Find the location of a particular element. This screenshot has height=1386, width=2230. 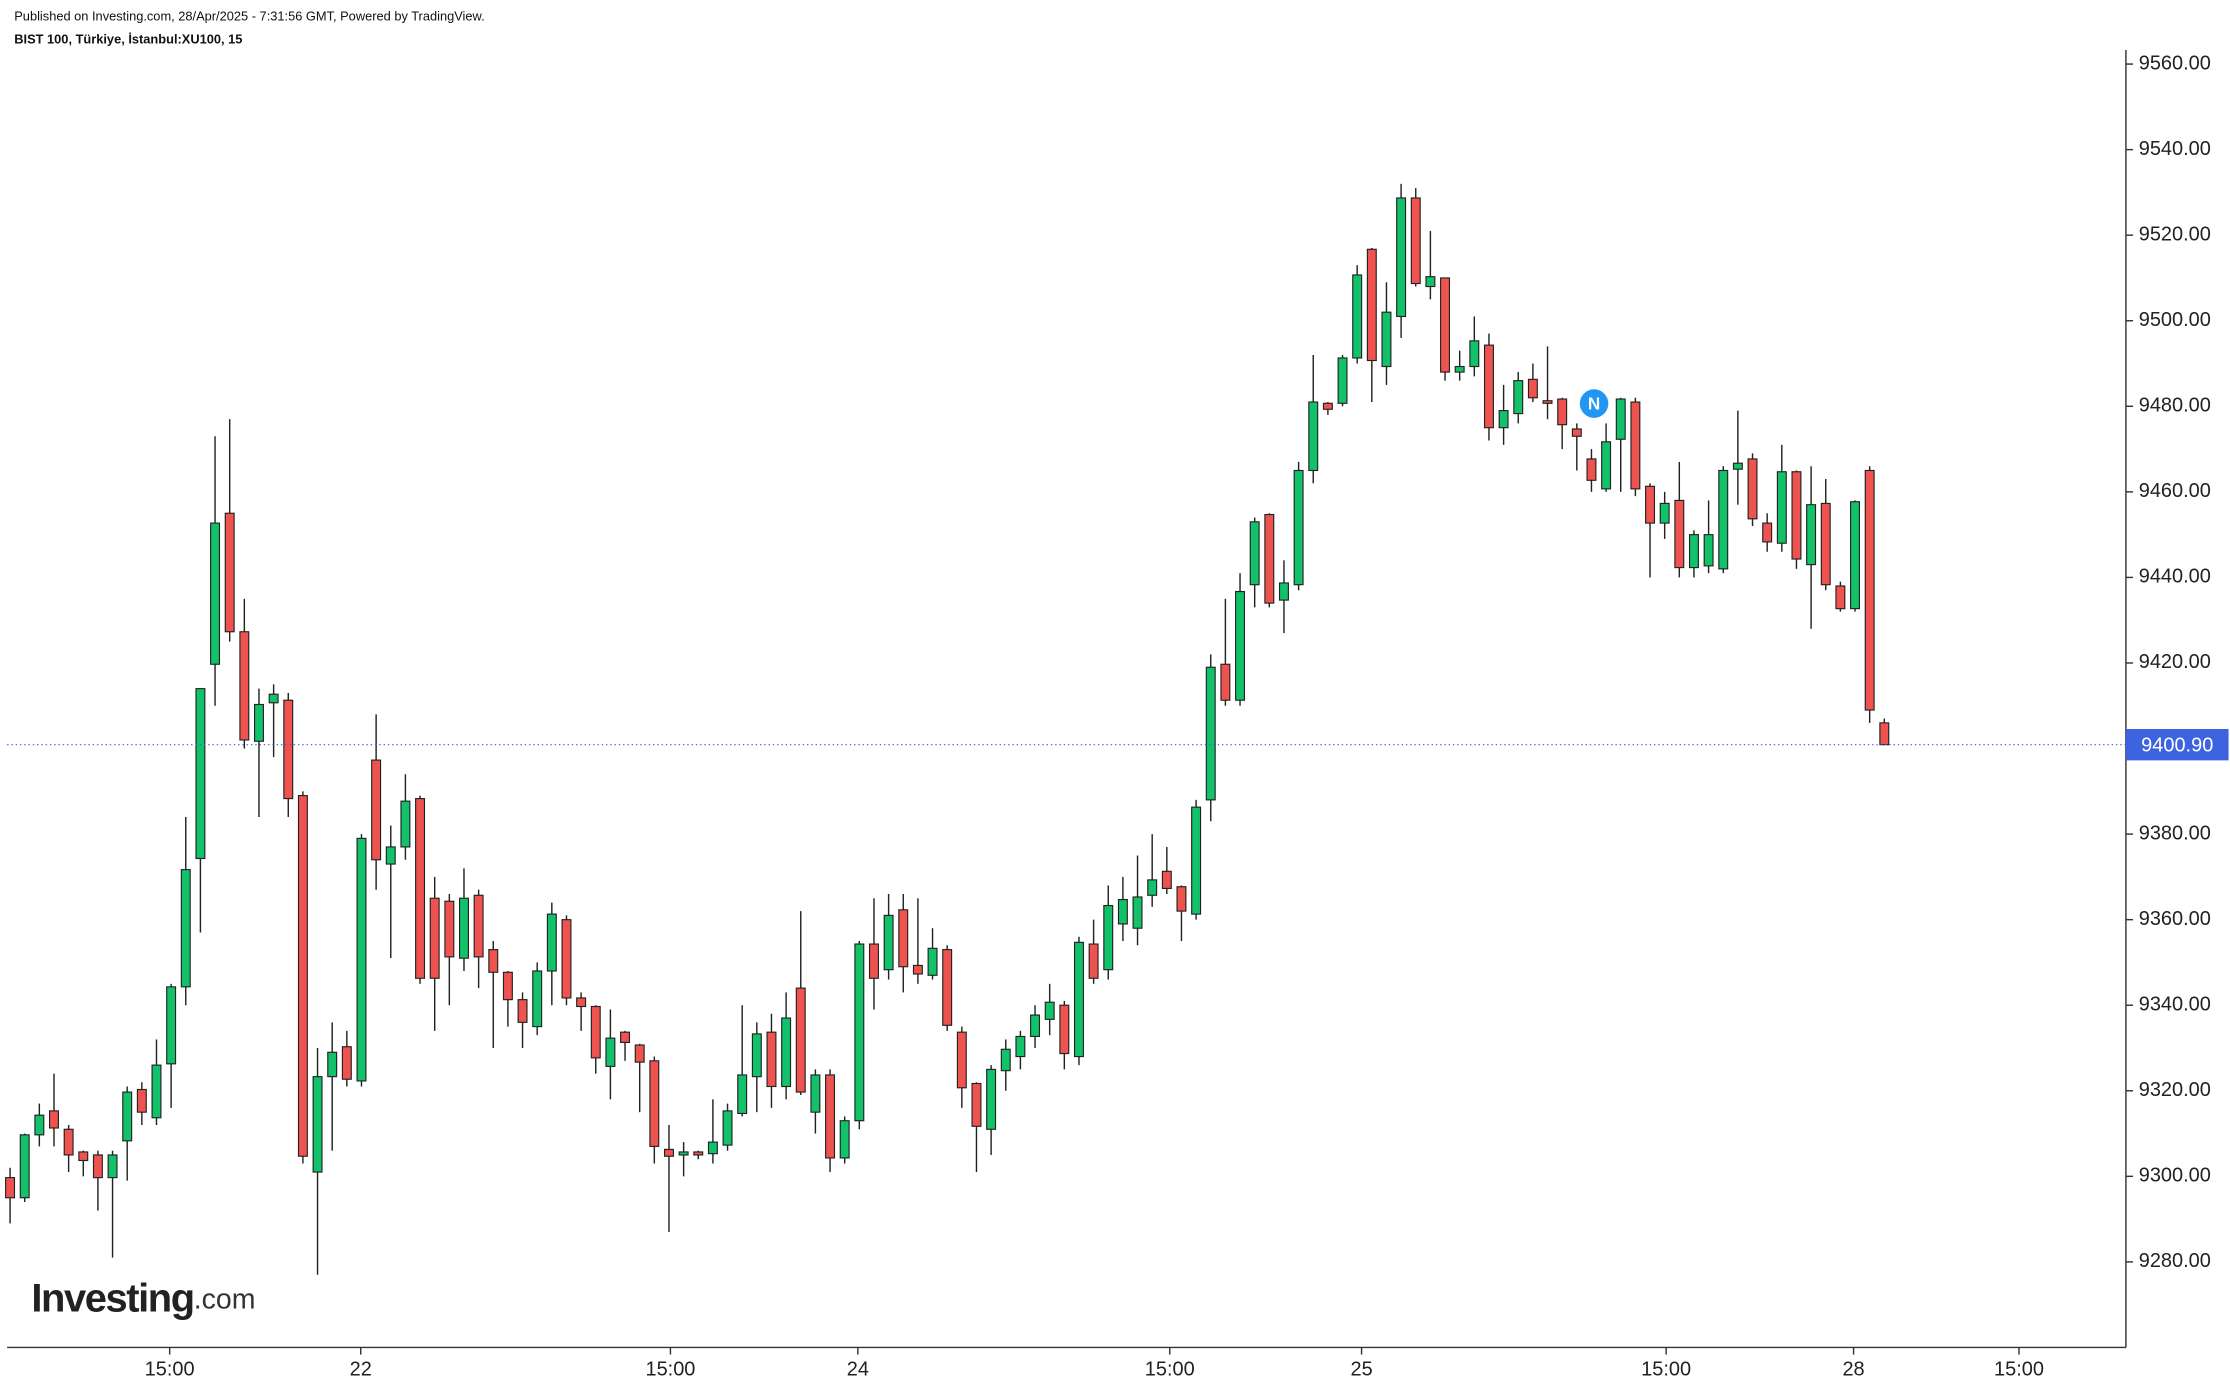

symbol-title: BIST 100, Türkiye, İstanbul:XU100, 15 is located at coordinates (128, 38).